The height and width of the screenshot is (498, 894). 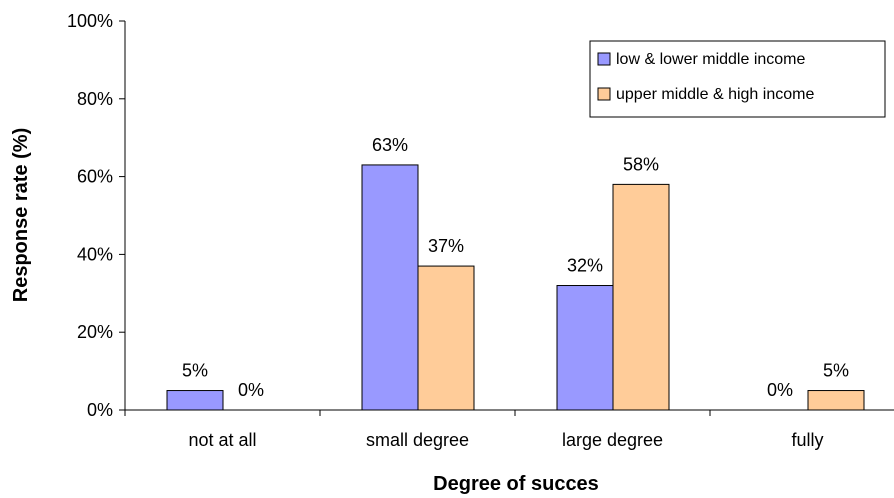 I want to click on x-axis-ticks: not at all small degree large degree fully, so click(x=474, y=430).